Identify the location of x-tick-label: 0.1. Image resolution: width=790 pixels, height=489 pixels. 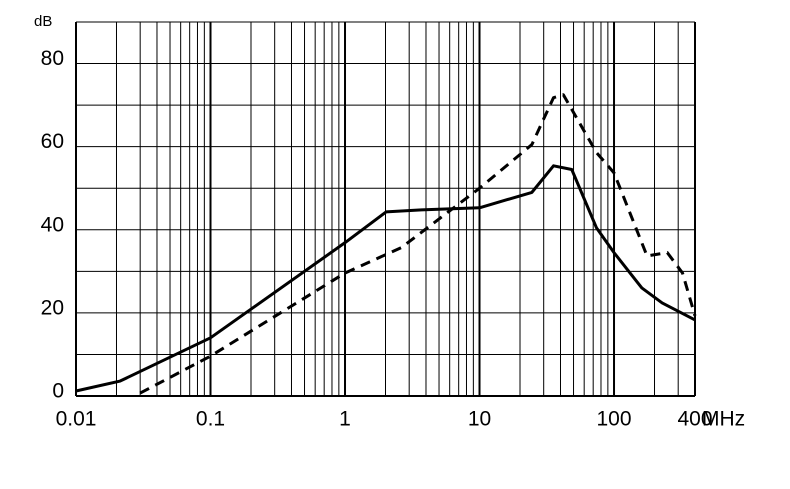
(210, 419).